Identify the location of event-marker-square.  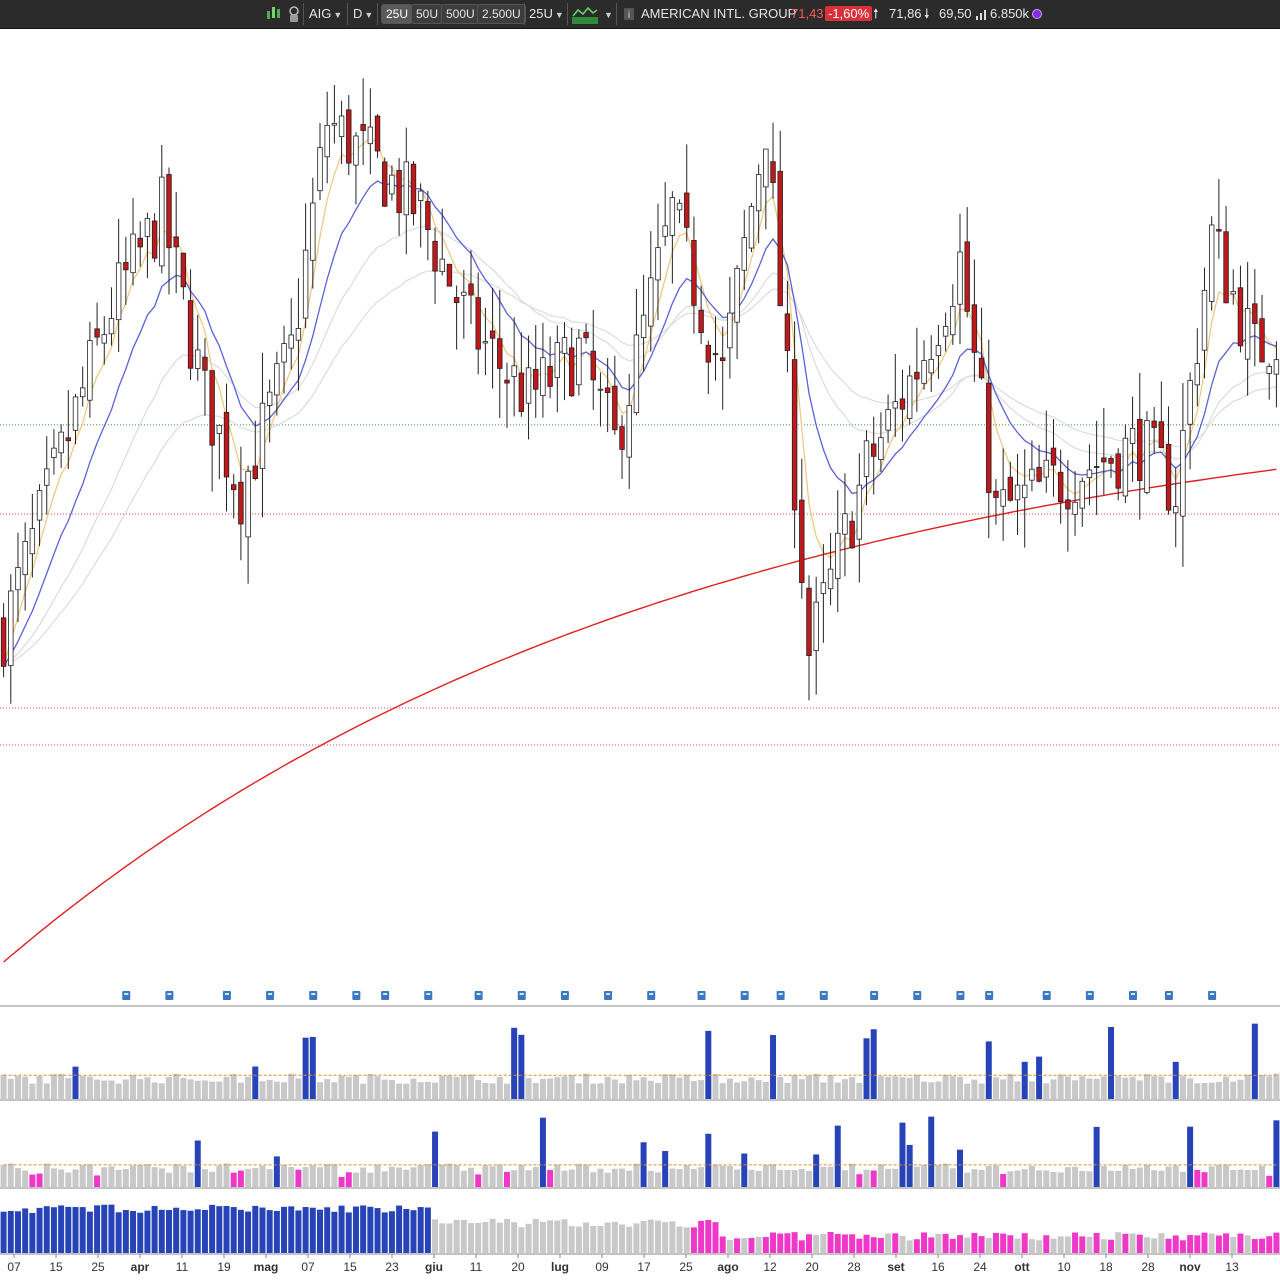
(478, 995).